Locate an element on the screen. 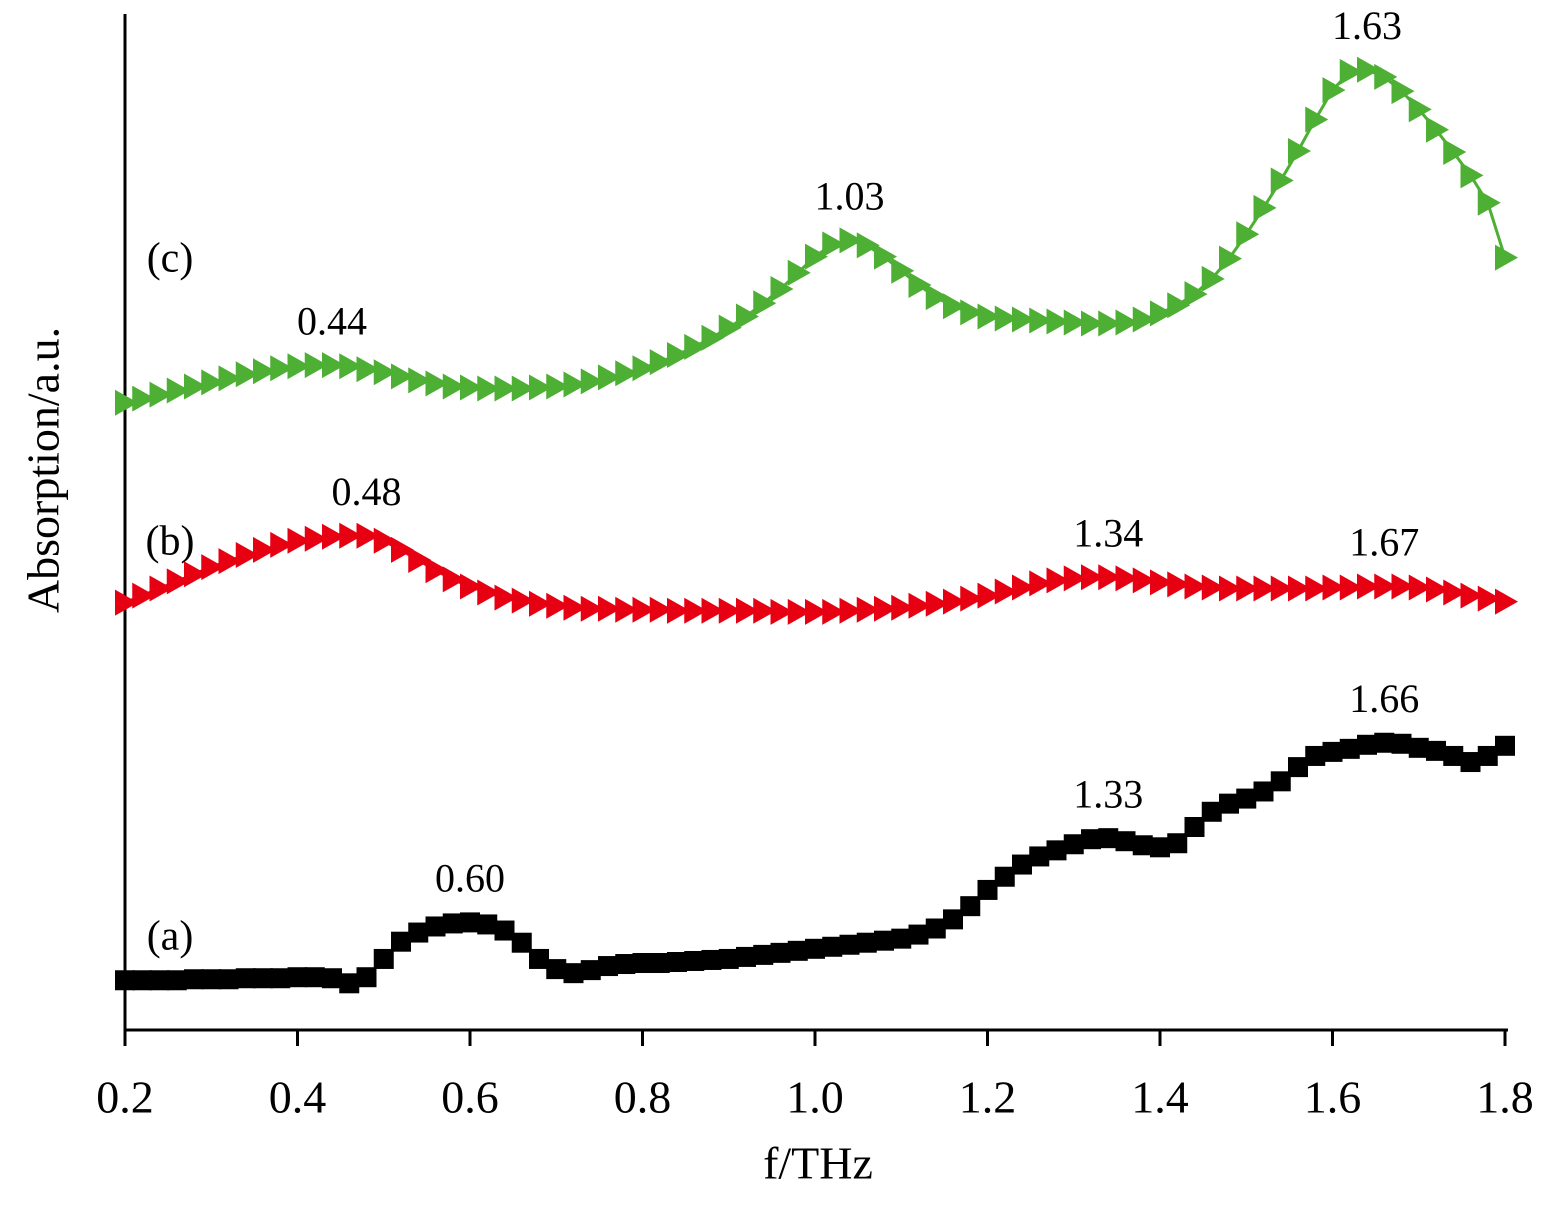  x-tick-label: 1.2 is located at coordinates (988, 1097).